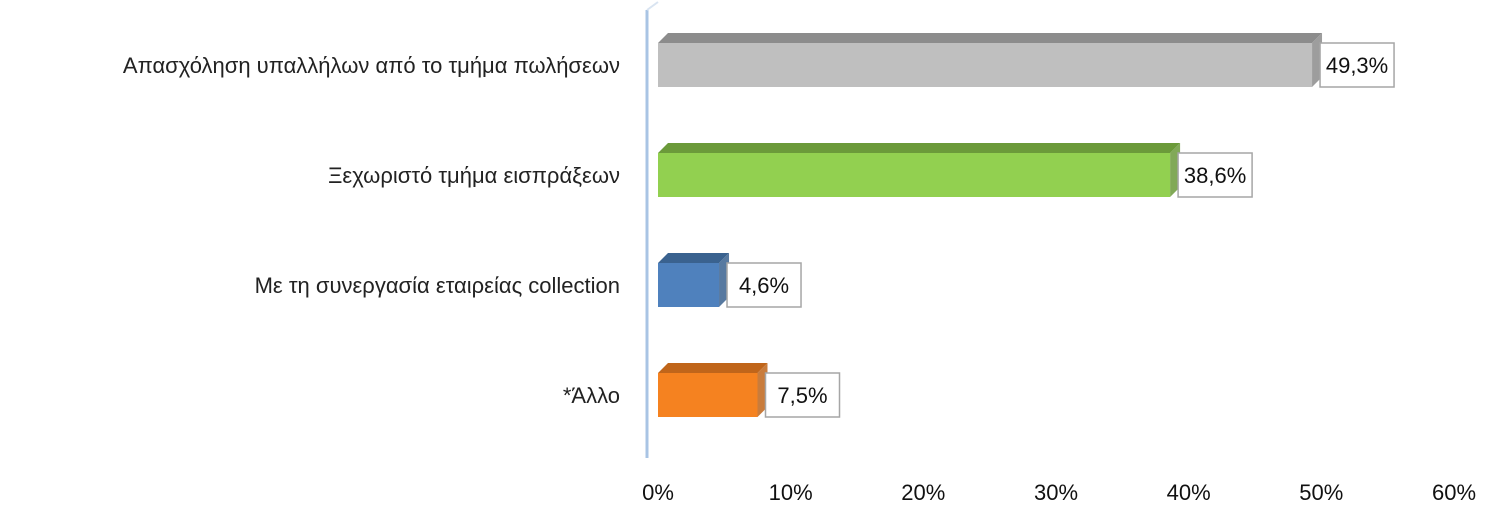 The width and height of the screenshot is (1487, 506). I want to click on data-label: 38,6%, so click(1215, 175).